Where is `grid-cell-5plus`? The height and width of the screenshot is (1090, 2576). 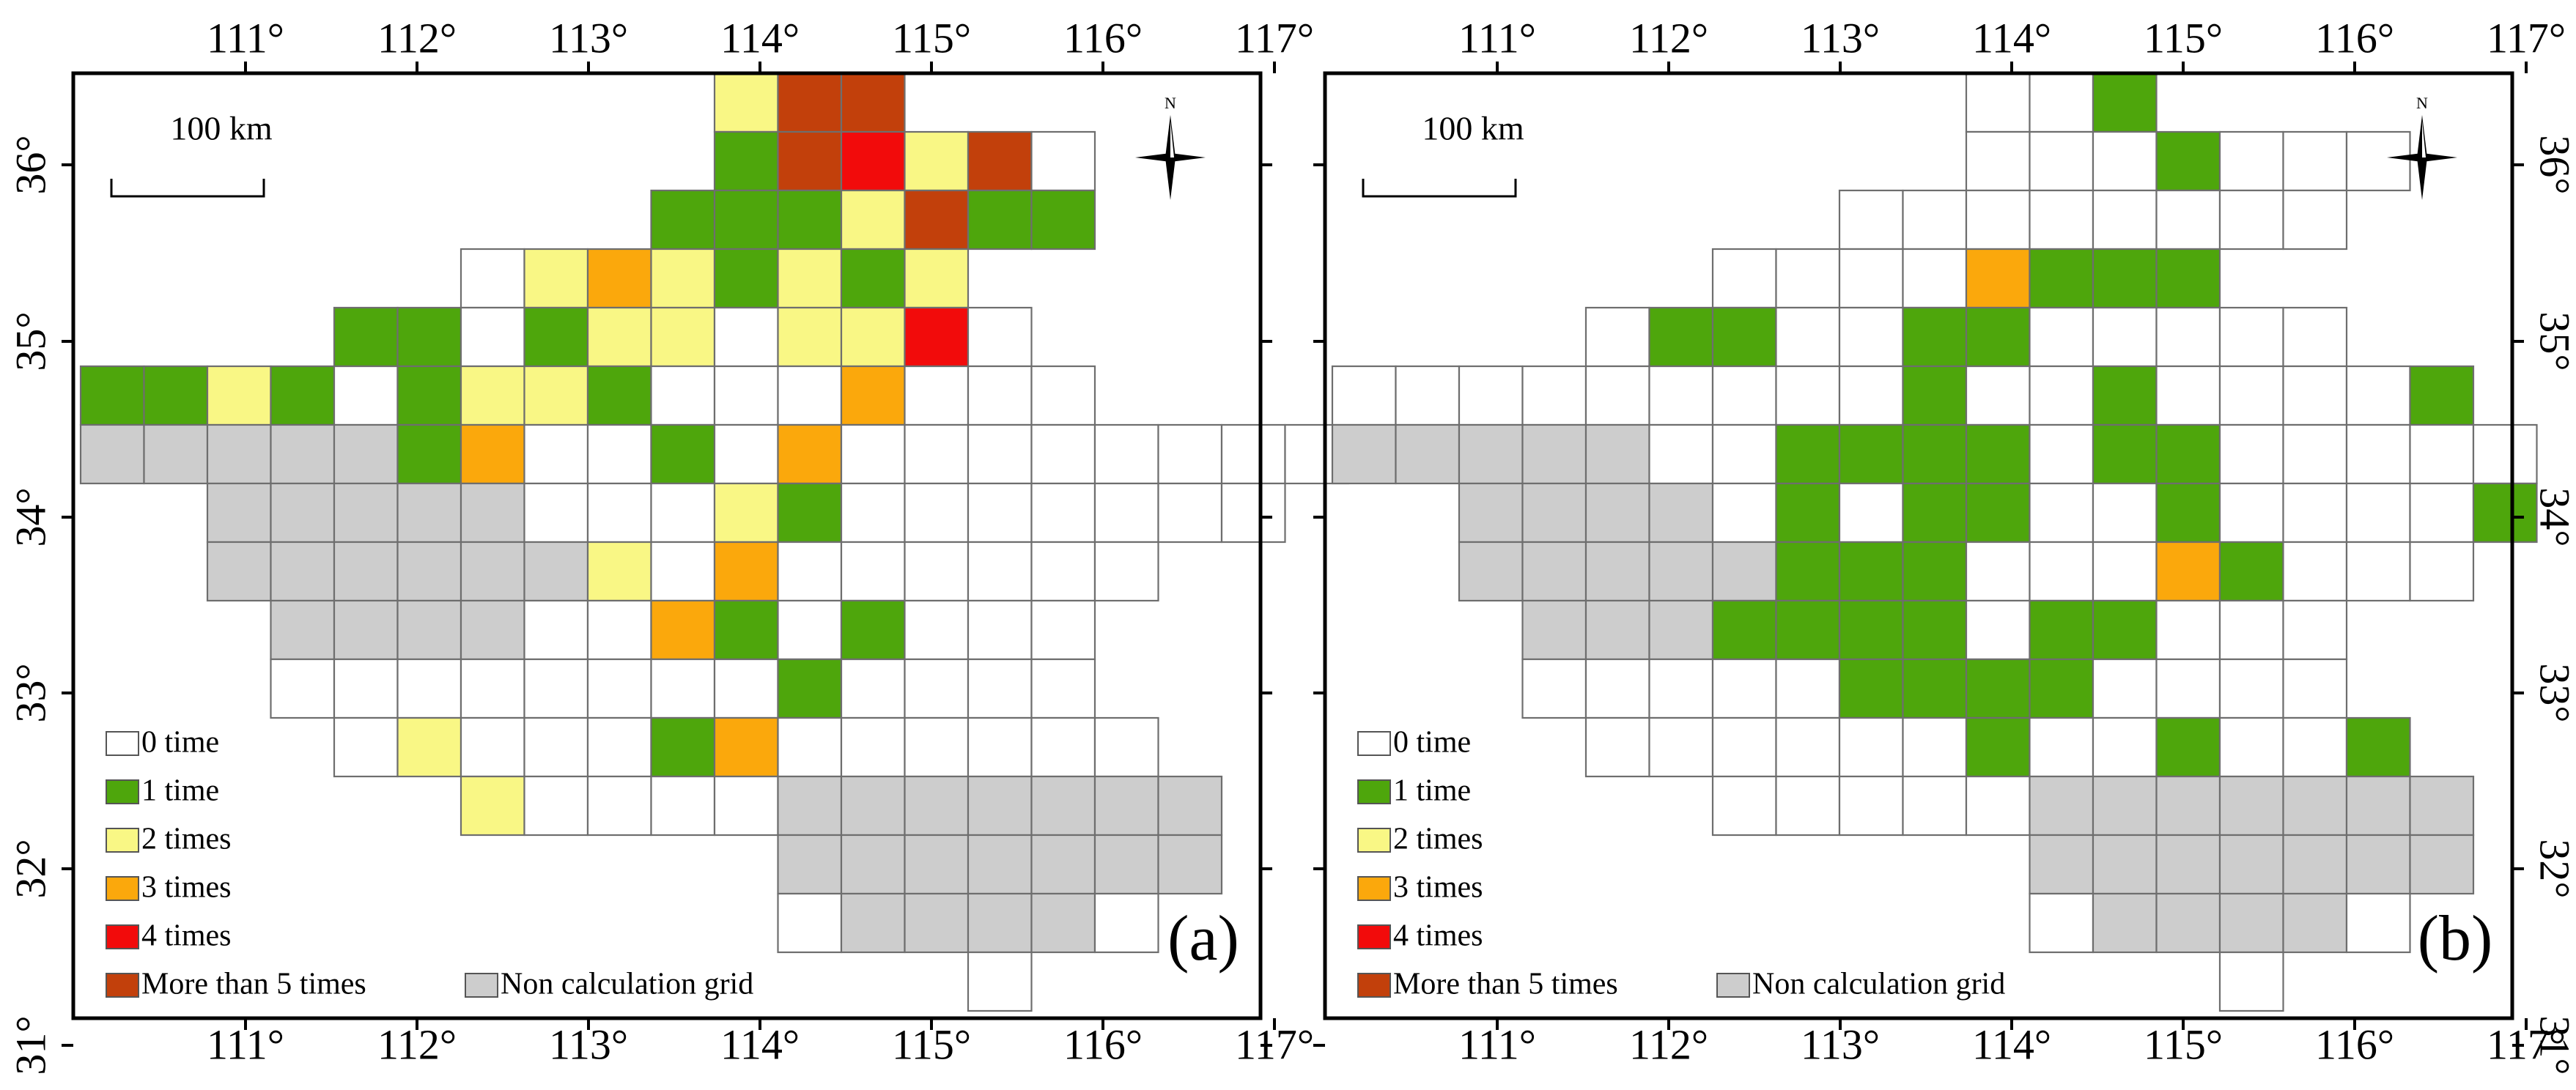 grid-cell-5plus is located at coordinates (1000, 161).